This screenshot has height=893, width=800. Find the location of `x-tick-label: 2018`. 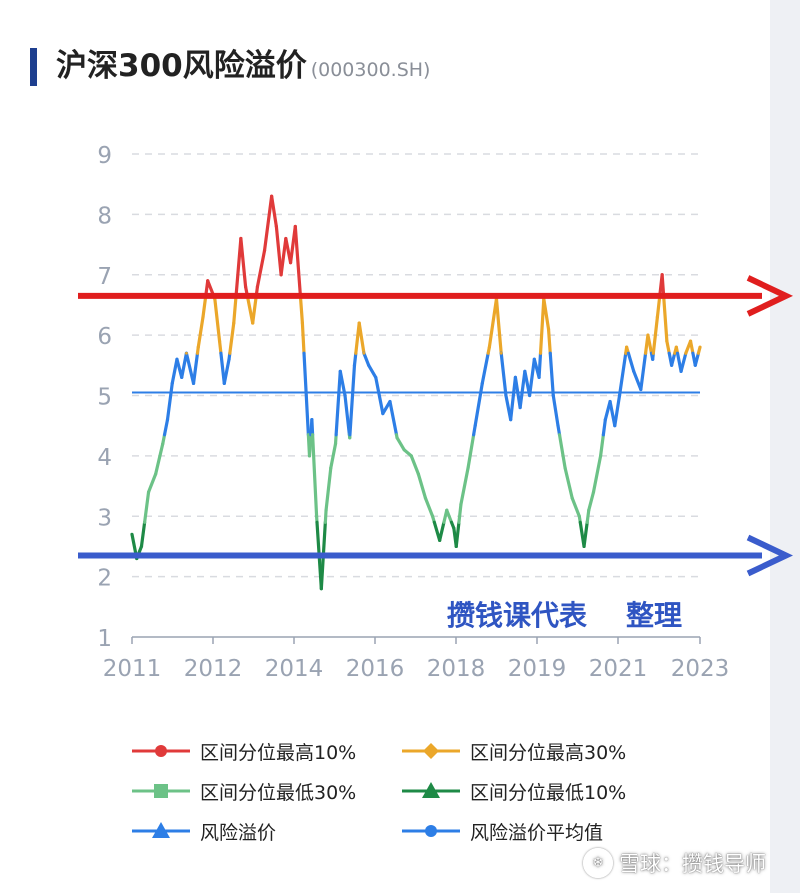

x-tick-label: 2018 is located at coordinates (456, 669).